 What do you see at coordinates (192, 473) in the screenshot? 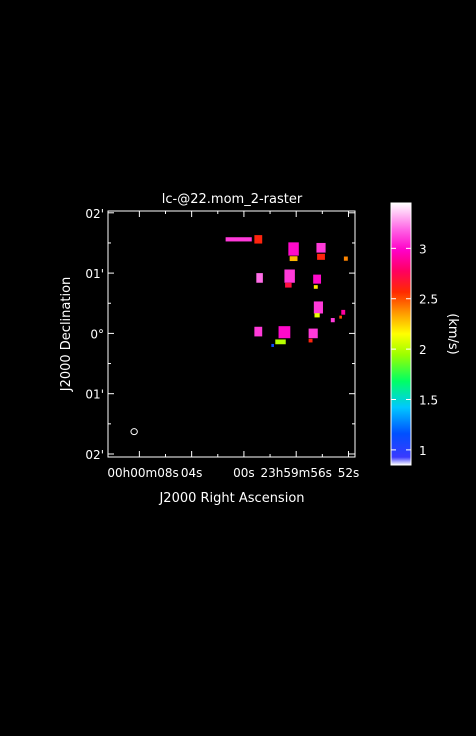
I see `x-tick-label: 04s` at bounding box center [192, 473].